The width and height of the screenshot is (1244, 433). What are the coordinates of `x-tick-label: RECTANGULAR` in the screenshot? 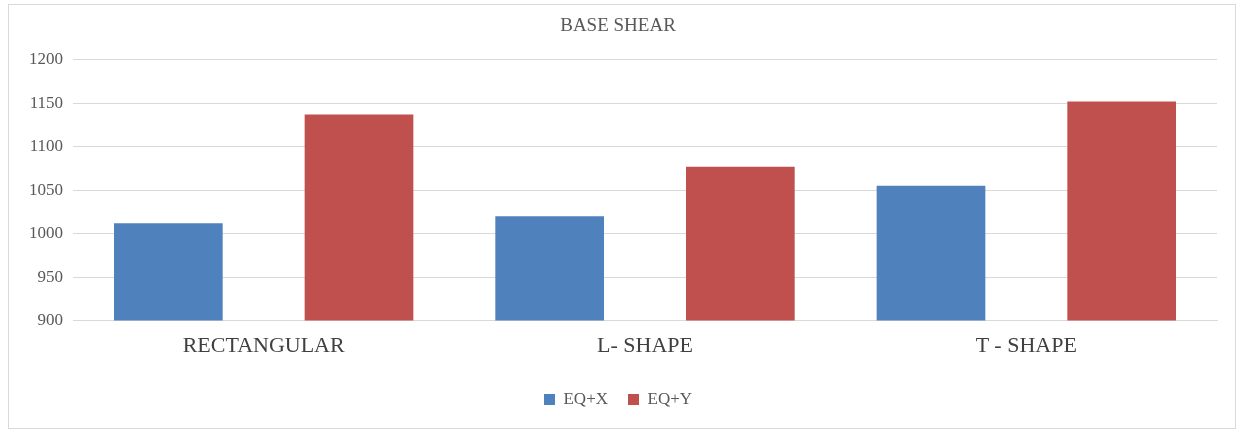 It's located at (263, 344).